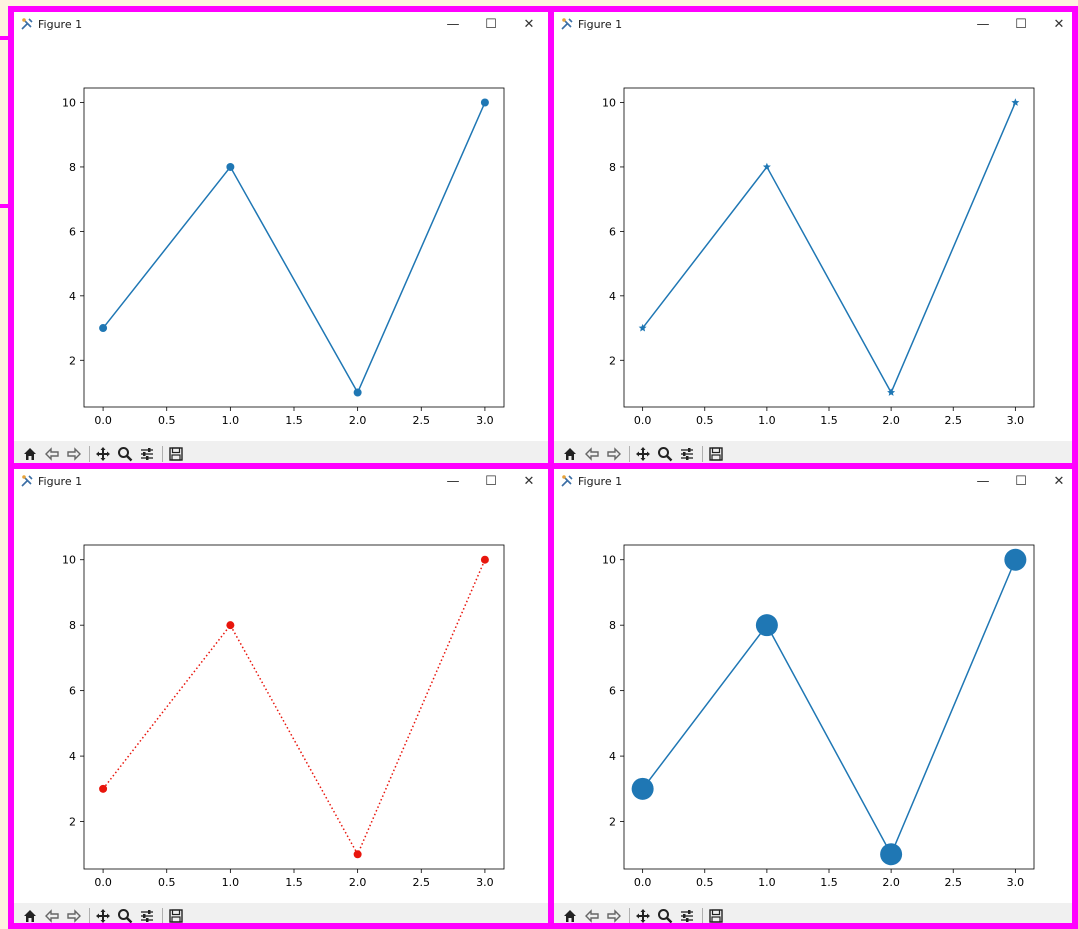  Describe the element at coordinates (7, 206) in the screenshot. I see `left-accent-line-bottom` at that location.